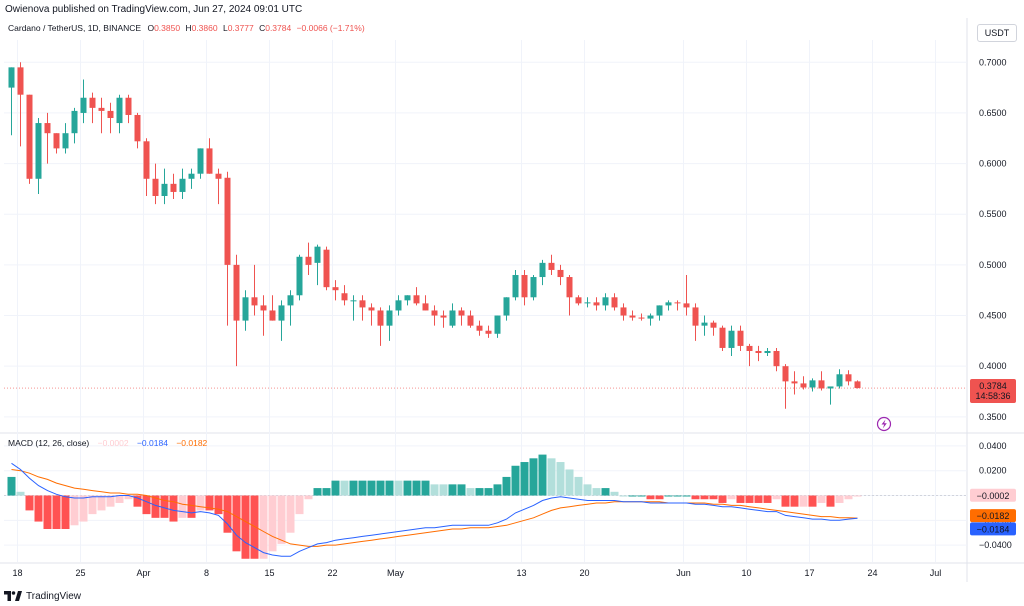 The height and width of the screenshot is (606, 1024). I want to click on time-tick-label: 13, so click(521, 573).